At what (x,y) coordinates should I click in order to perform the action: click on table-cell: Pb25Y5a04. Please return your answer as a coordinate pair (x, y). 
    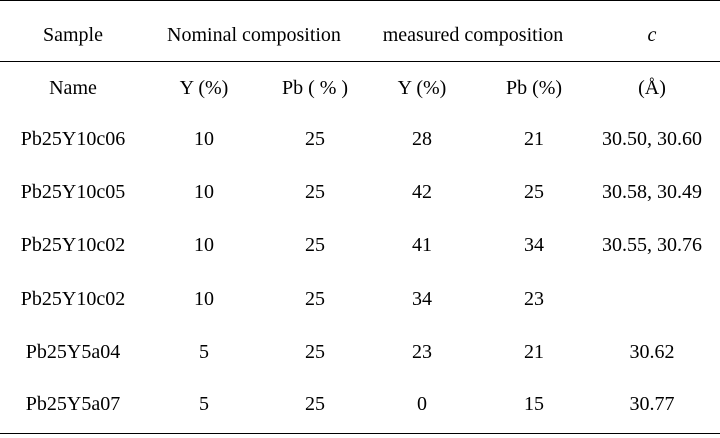
    Looking at the image, I should click on (73, 352).